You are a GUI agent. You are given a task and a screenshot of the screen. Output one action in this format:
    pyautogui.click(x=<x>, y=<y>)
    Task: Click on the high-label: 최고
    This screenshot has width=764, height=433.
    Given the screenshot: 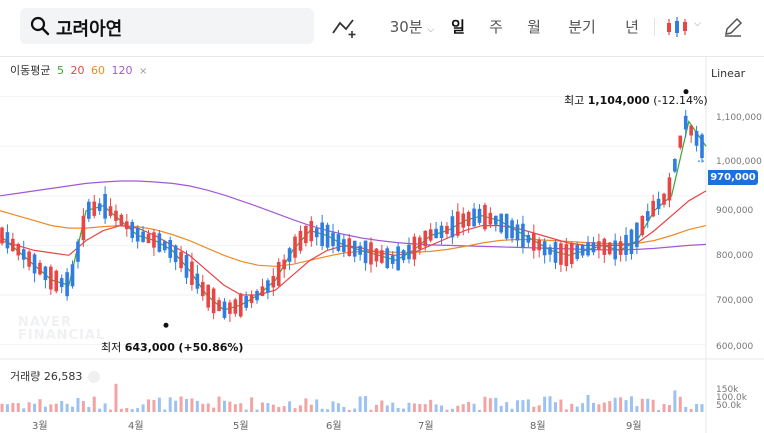 What is the action you would take?
    pyautogui.click(x=574, y=100)
    